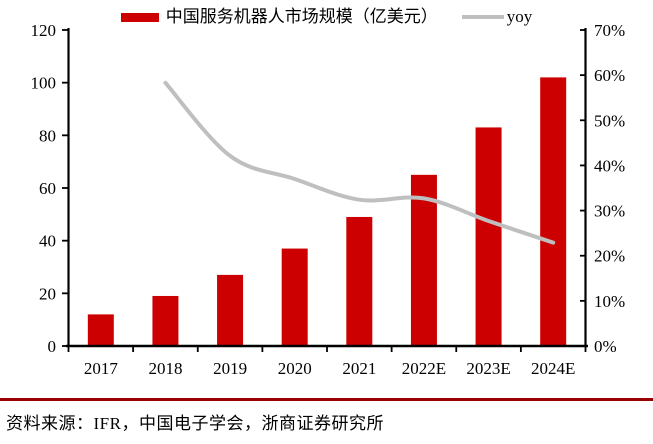 The image size is (653, 444). I want to click on right-axis-tick-label: 60%, so click(609, 75).